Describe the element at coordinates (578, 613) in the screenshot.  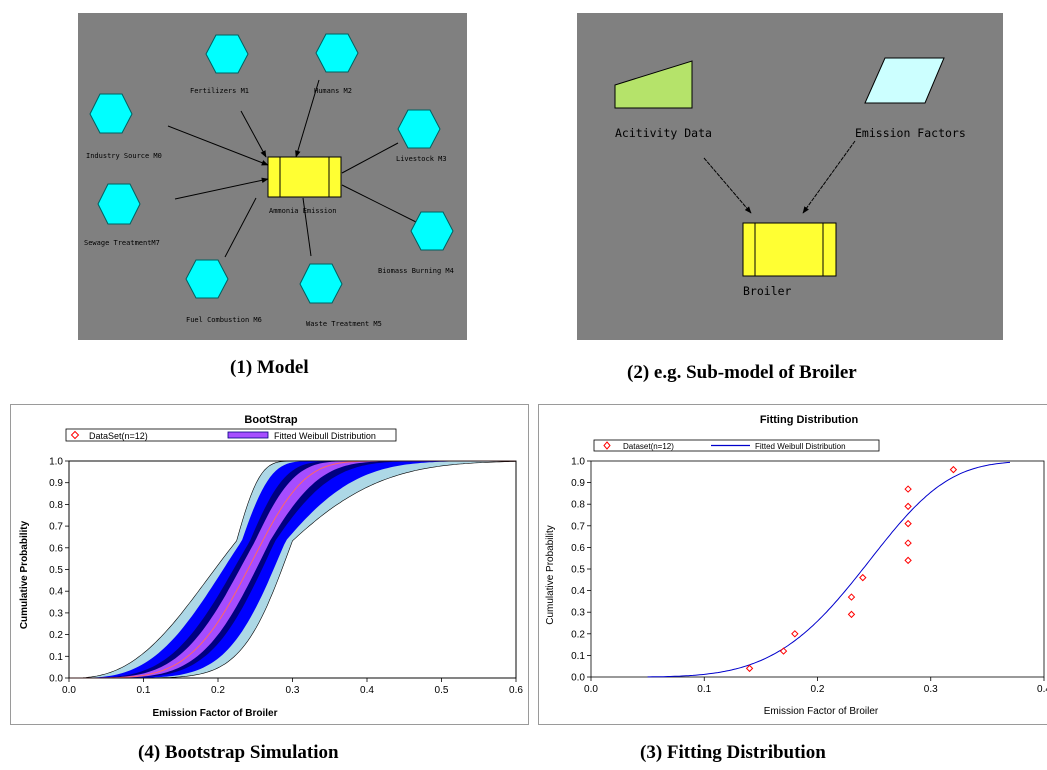
I see `fitting-ytick-label: 0.3` at that location.